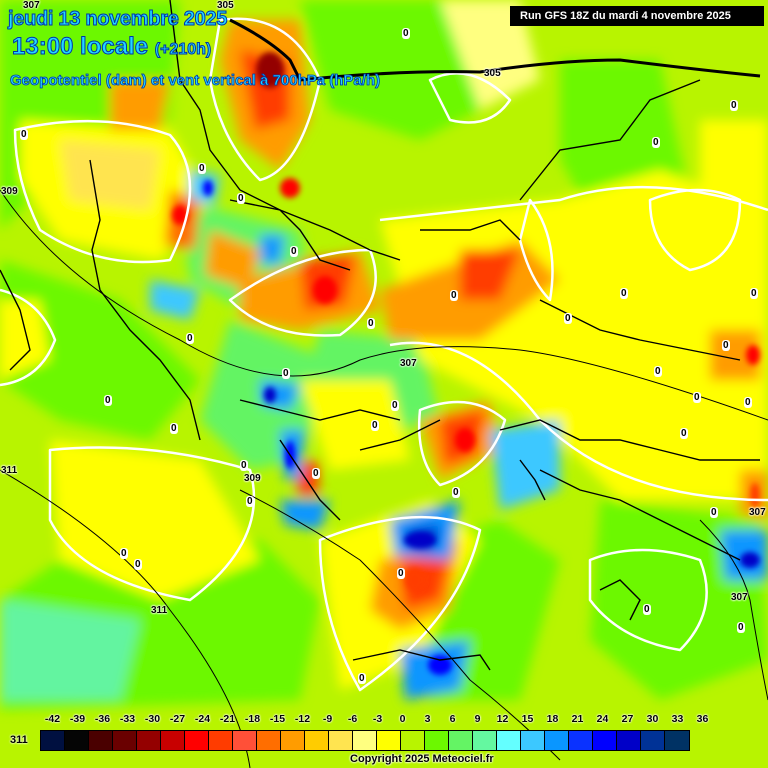  What do you see at coordinates (602, 719) in the screenshot?
I see `legend-tick: 24` at bounding box center [602, 719].